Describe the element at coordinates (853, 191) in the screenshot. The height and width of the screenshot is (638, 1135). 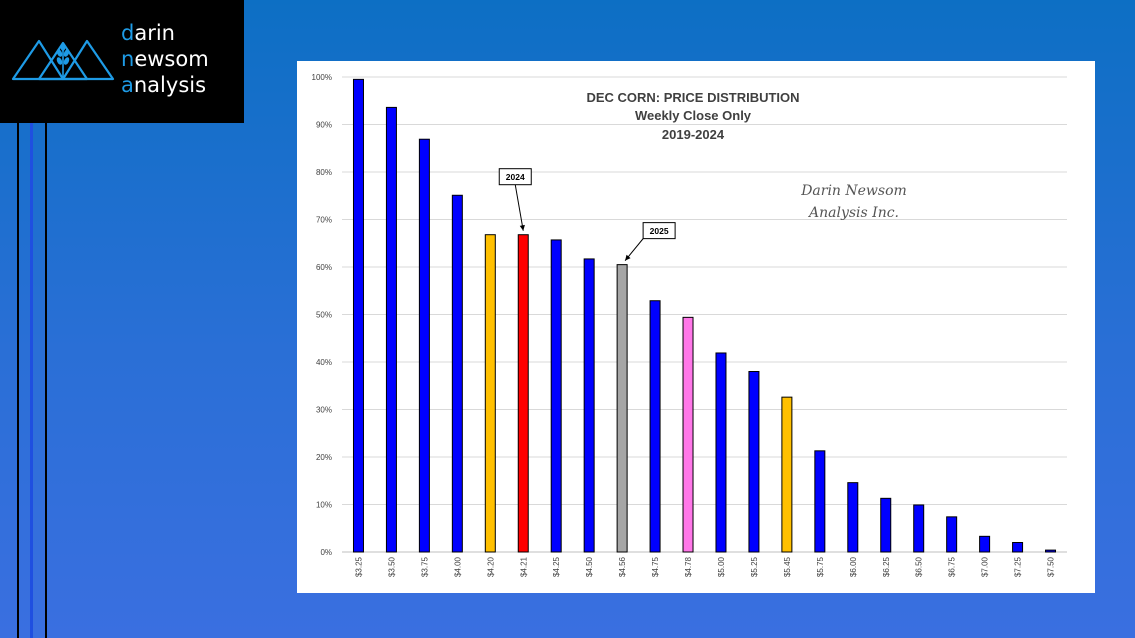
I see `watermark-line-1: Darin Newsom` at that location.